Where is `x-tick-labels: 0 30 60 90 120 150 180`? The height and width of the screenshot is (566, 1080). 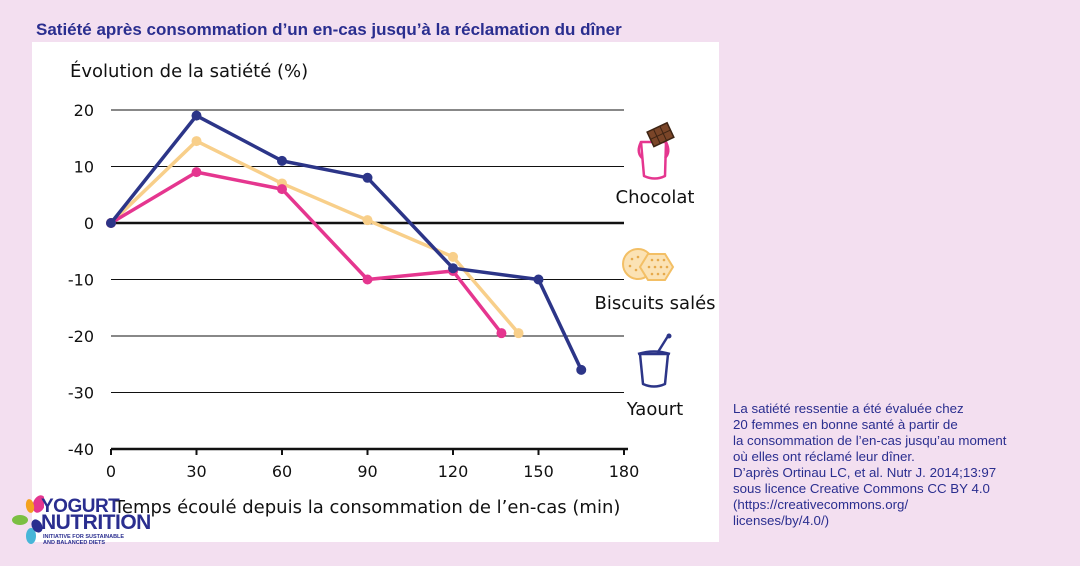 x-tick-labels: 0 30 60 90 120 150 180 is located at coordinates (372, 471).